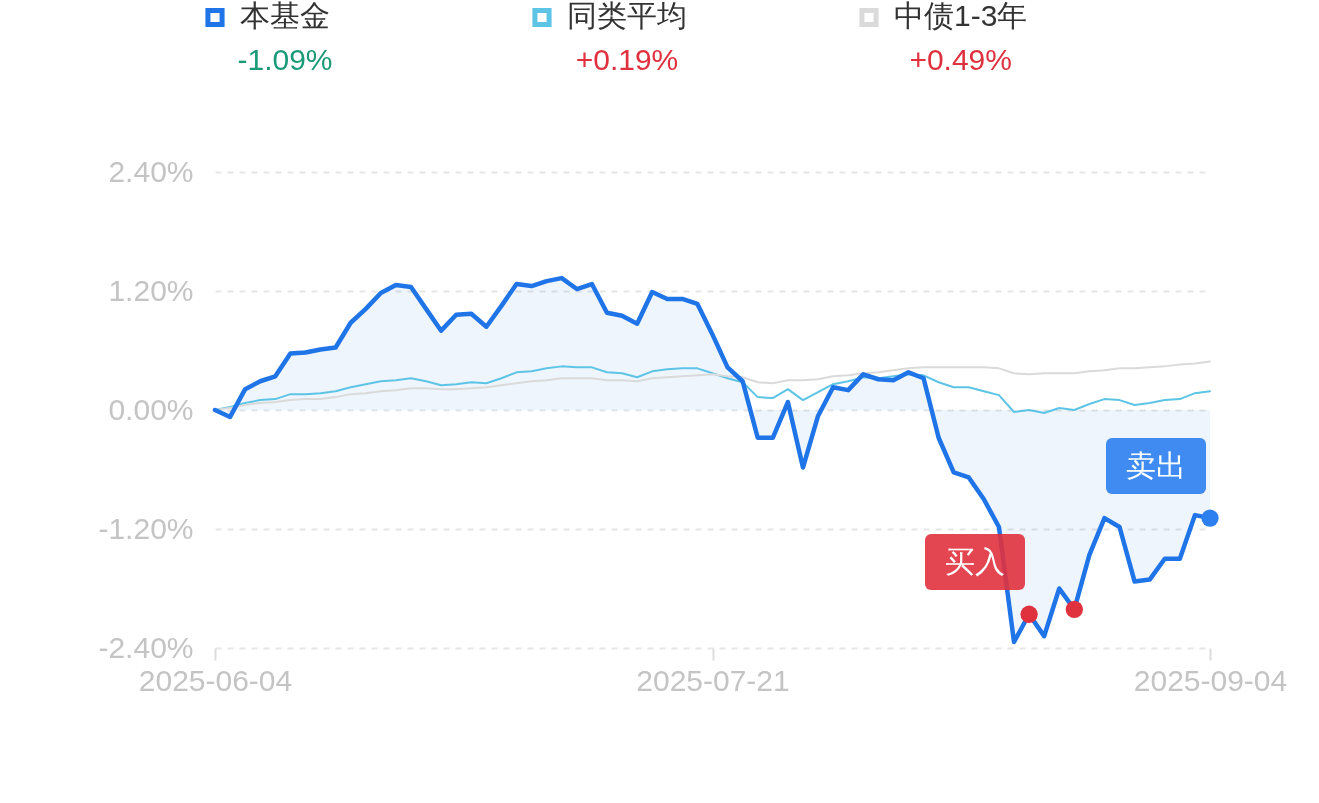 The image size is (1319, 803). I want to click on text: -1.09%, so click(285, 60).